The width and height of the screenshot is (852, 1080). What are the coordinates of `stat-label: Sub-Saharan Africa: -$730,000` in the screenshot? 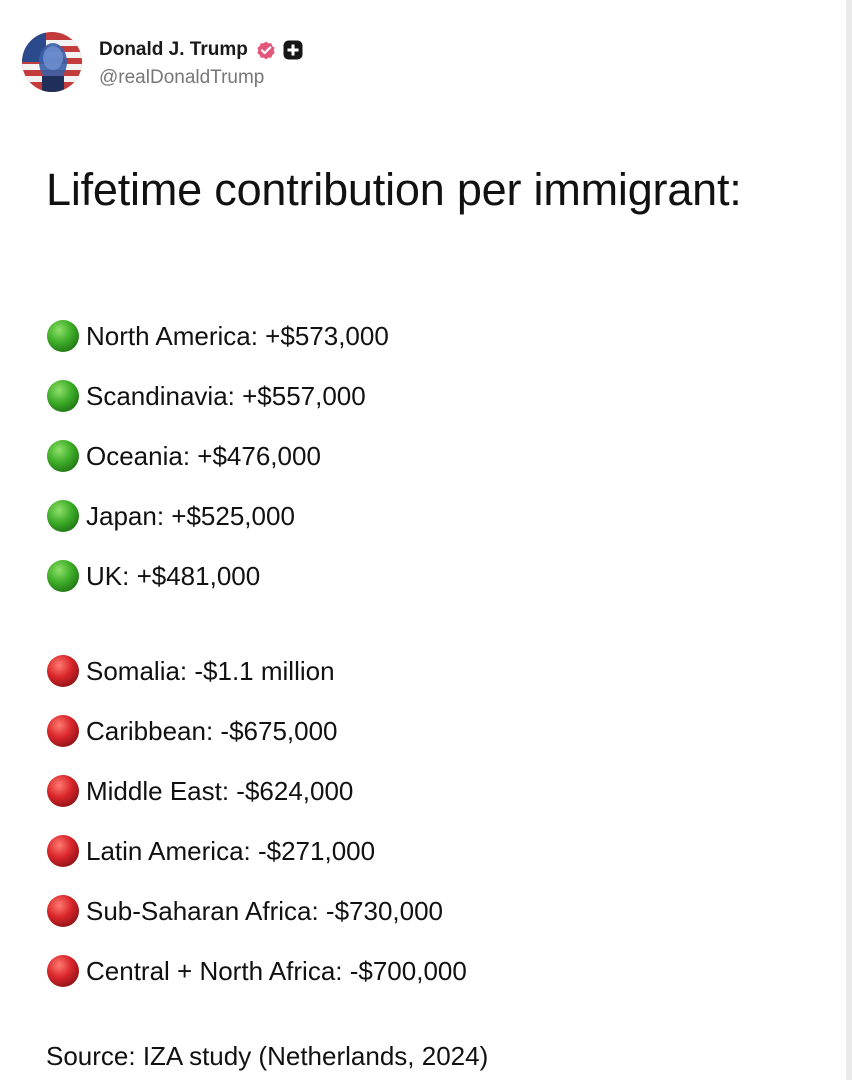 It's located at (265, 910).